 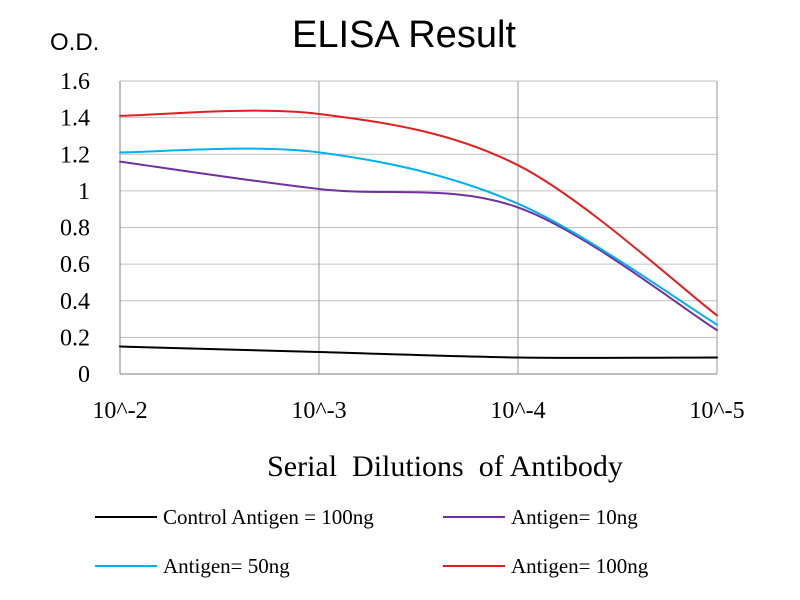 What do you see at coordinates (268, 517) in the screenshot?
I see `legend-label-0: Control Antigen = 100ng` at bounding box center [268, 517].